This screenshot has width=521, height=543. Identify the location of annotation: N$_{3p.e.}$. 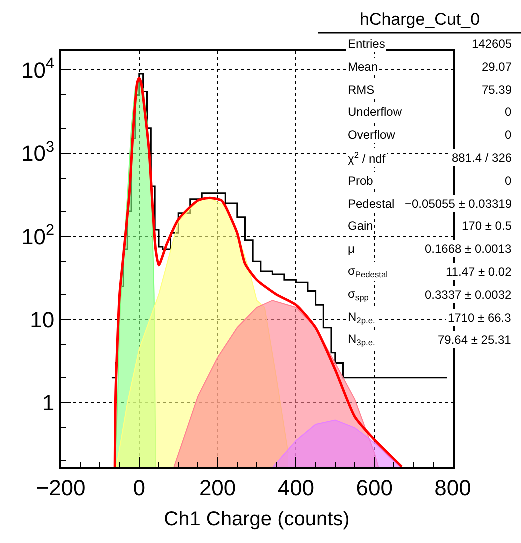
(362, 340).